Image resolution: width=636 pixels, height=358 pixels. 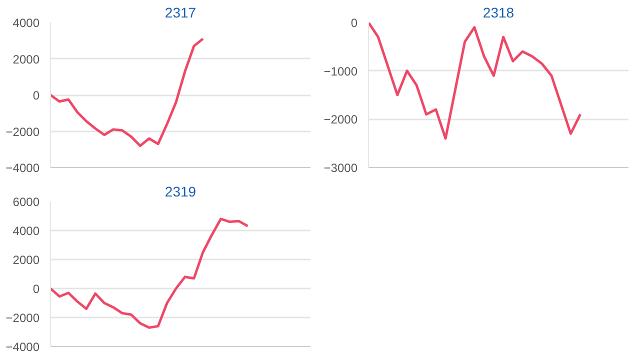 I want to click on y-tick-label: −3000, so click(x=341, y=168).